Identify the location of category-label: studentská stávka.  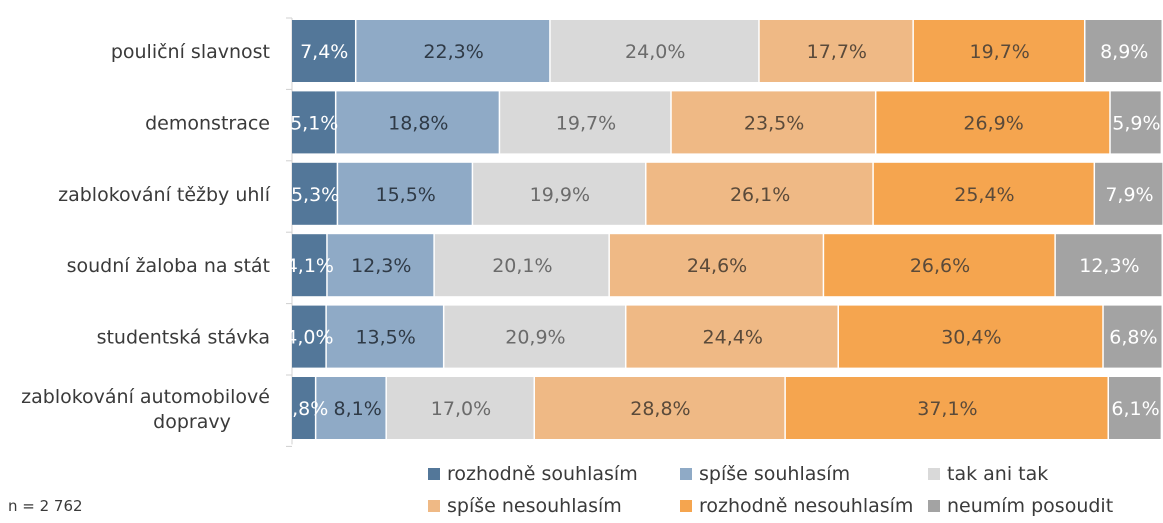
(183, 338).